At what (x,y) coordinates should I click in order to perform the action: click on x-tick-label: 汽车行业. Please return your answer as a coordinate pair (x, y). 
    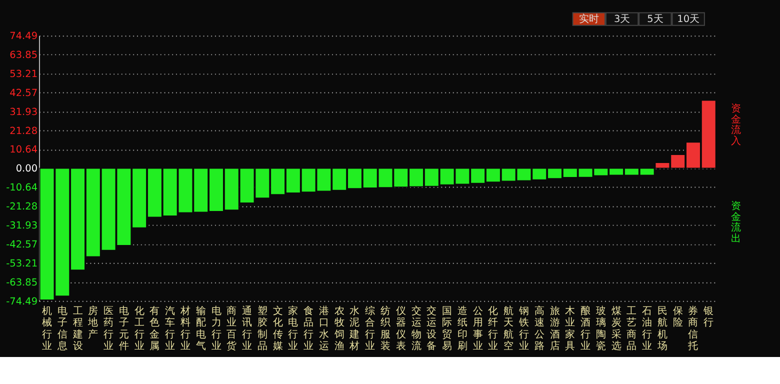
    Looking at the image, I should click on (170, 328).